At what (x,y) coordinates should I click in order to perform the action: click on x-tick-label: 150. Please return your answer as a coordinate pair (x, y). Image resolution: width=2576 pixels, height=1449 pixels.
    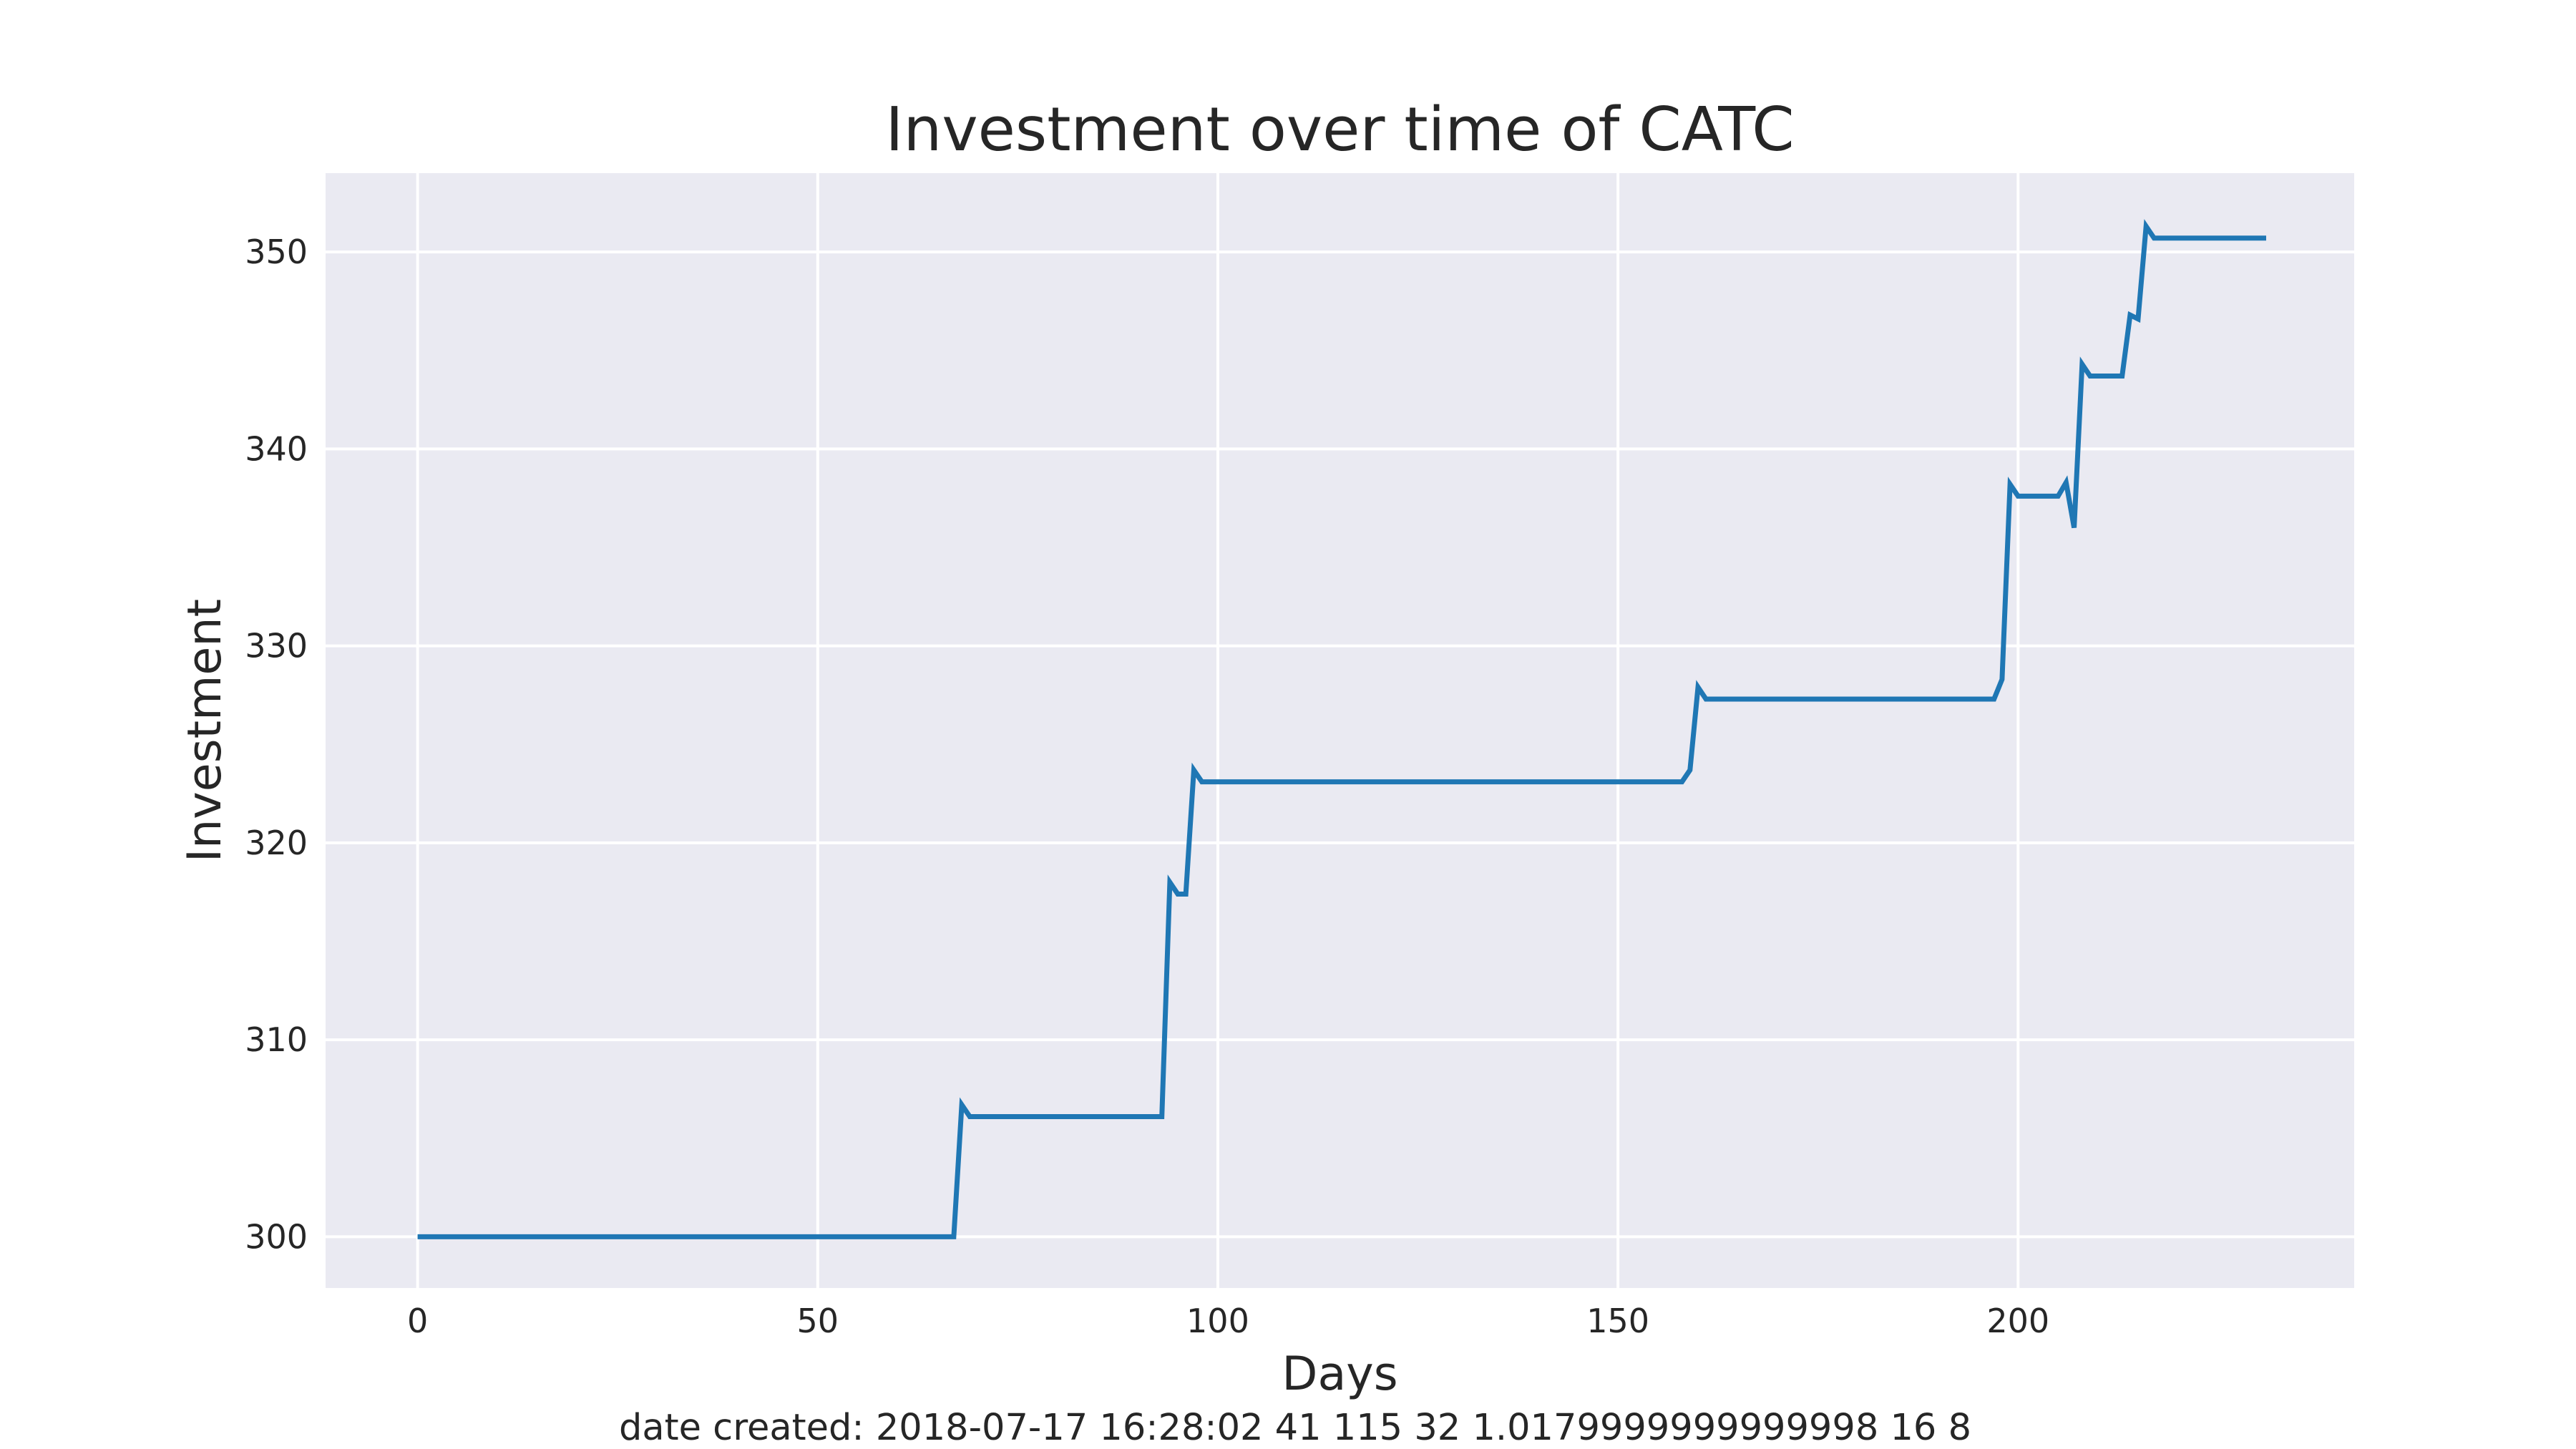
    Looking at the image, I should click on (1618, 1321).